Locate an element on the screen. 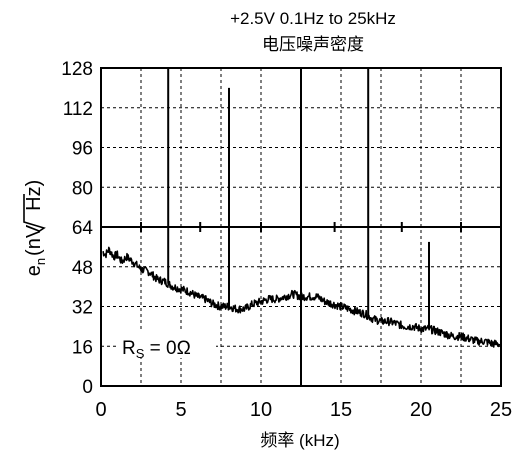 The image size is (522, 459). rs-annotation: RS = 0Ω is located at coordinates (166, 345).